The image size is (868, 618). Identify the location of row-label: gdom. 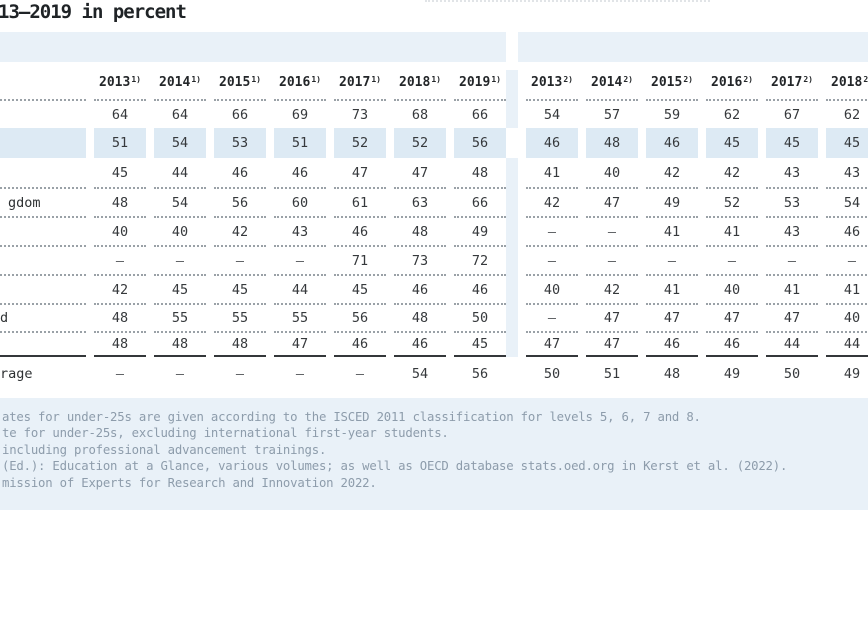
(43, 203).